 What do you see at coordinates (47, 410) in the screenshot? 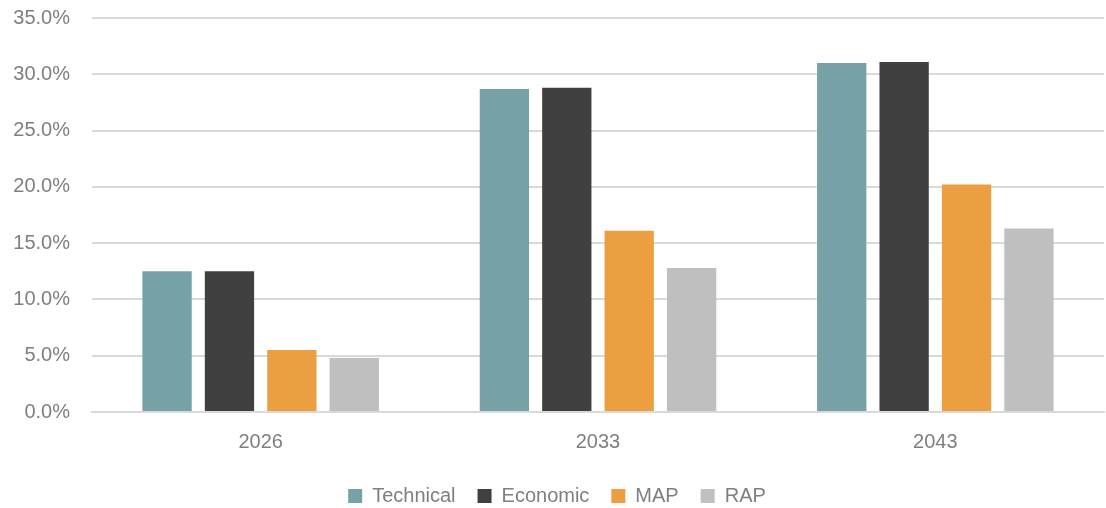
I see `y-tick-label: 0.0%` at bounding box center [47, 410].